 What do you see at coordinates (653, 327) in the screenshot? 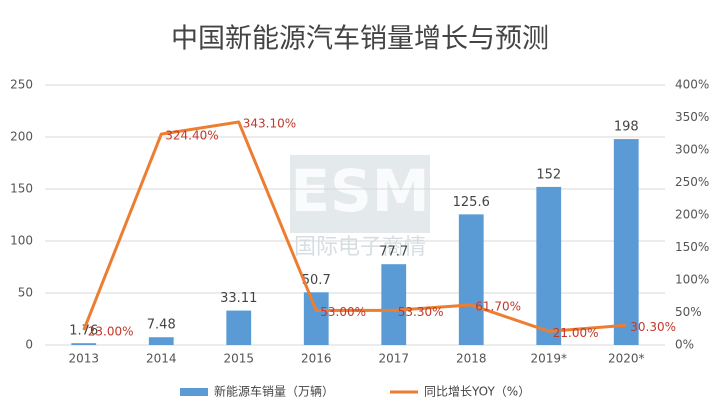
I see `line-value-label: 30.30%` at bounding box center [653, 327].